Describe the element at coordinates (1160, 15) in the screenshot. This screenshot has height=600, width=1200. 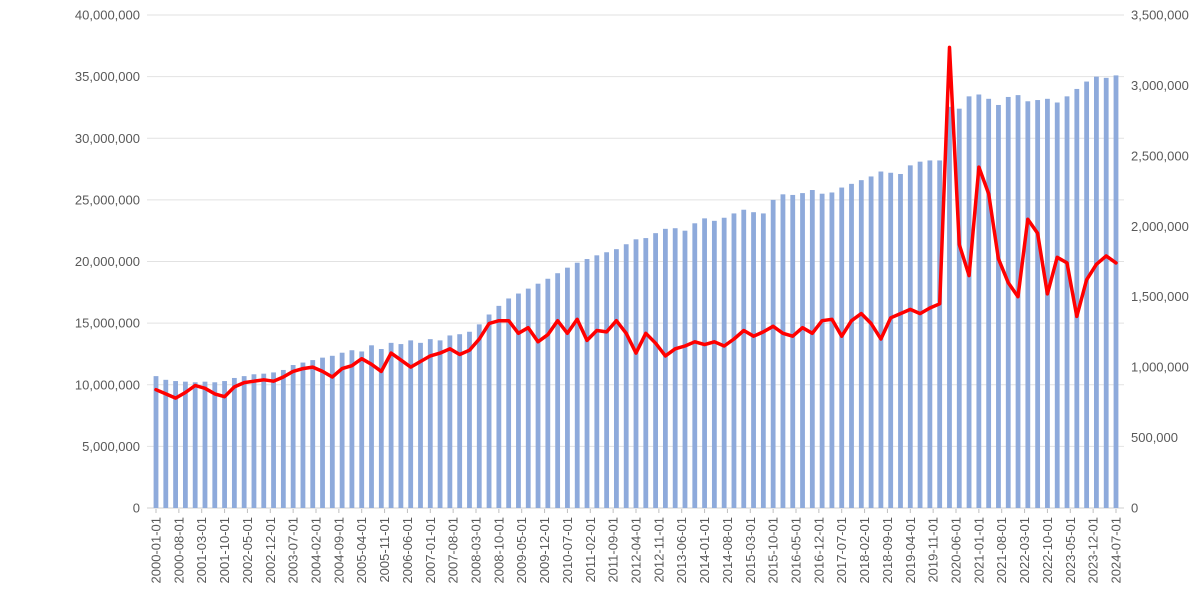
I see `y-axis-label-right: 3,500,000` at that location.